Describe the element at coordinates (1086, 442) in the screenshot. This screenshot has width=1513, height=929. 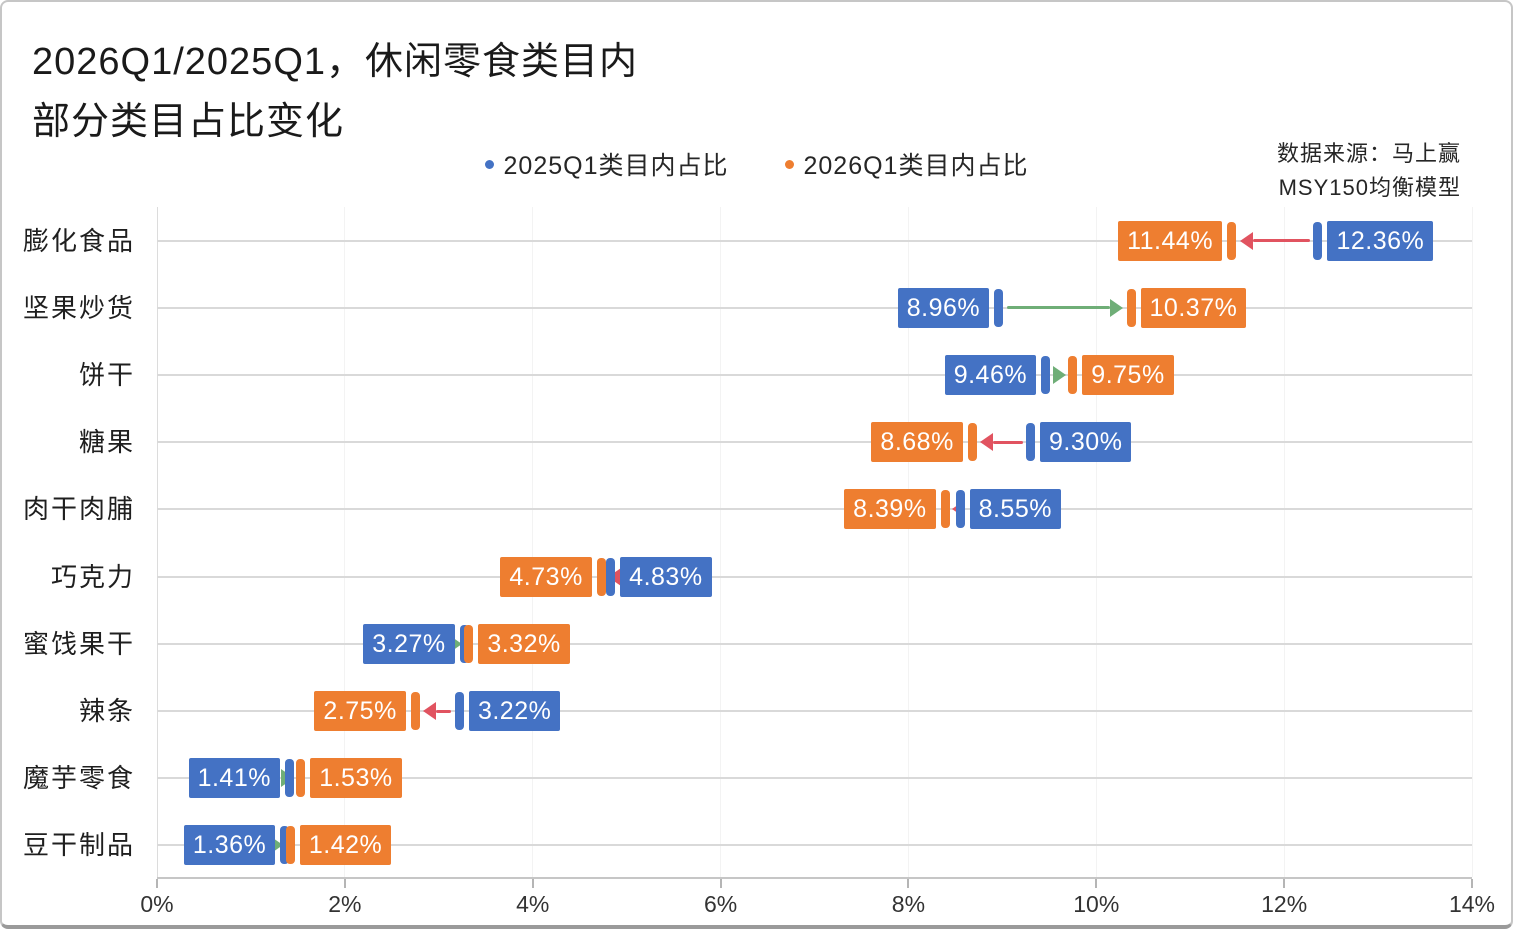
I see `value-label-2025q1: 9.30%` at that location.